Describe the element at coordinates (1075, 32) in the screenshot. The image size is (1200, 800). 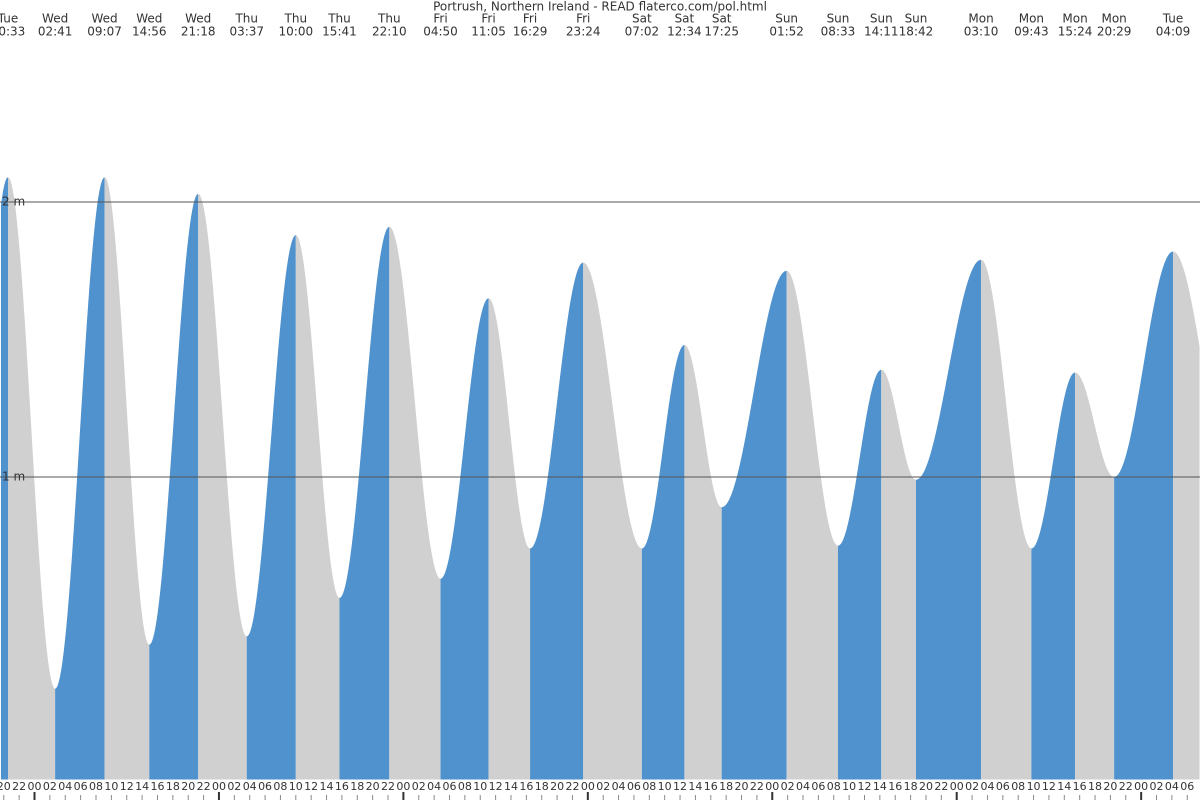
I see `event-time: 15:24` at that location.